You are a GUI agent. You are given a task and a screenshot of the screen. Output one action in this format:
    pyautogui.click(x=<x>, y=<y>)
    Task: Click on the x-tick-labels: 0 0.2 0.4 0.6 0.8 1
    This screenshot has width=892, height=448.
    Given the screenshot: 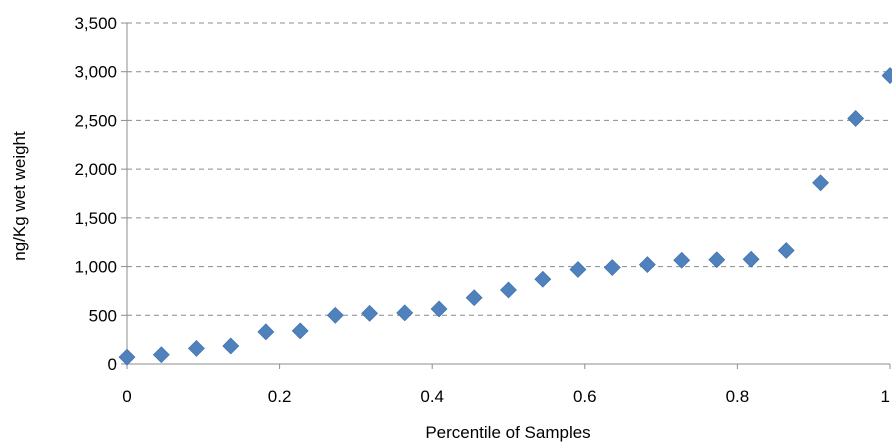 What is the action you would take?
    pyautogui.click(x=506, y=396)
    